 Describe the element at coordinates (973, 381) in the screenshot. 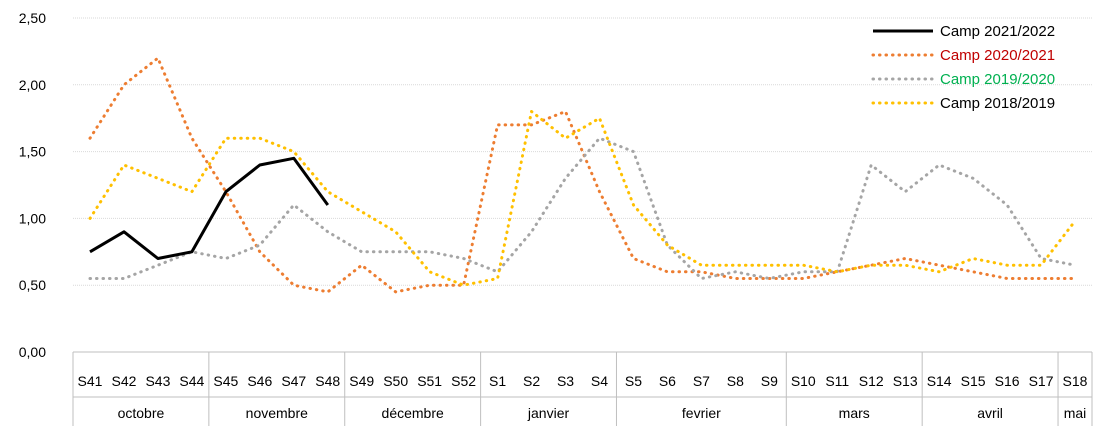

I see `x-tick-label: S15` at that location.